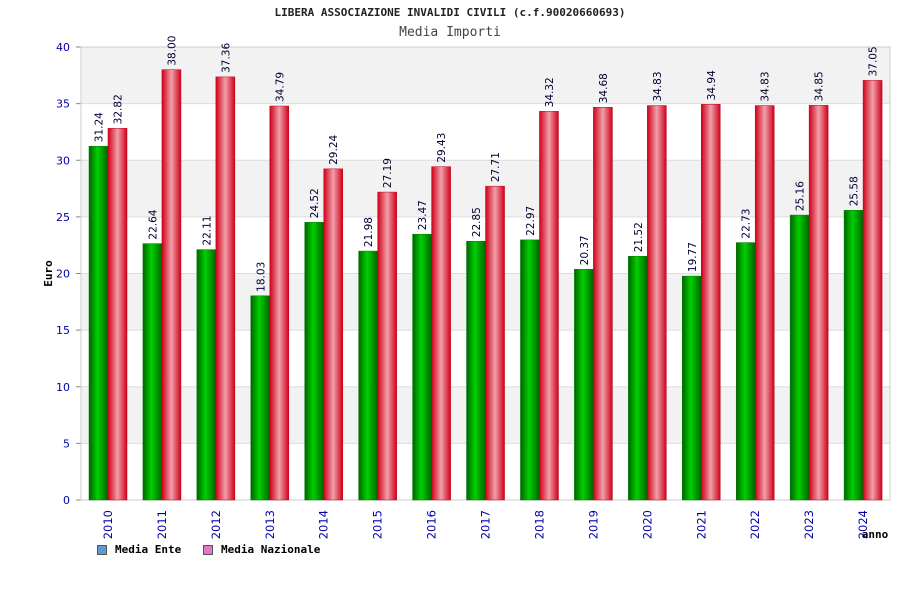  I want to click on data-label: 37.05, so click(874, 61).